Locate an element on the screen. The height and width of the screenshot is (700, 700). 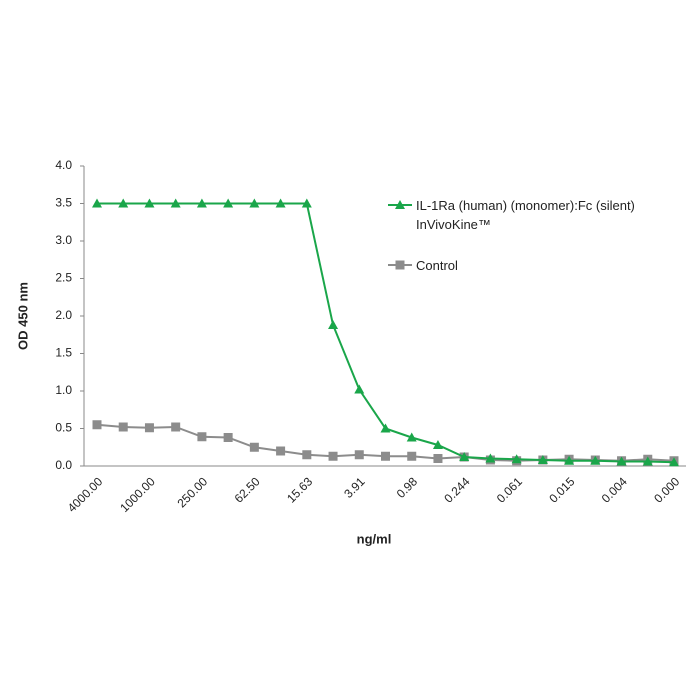
x-tick-label: 250.00 is located at coordinates (192, 492).